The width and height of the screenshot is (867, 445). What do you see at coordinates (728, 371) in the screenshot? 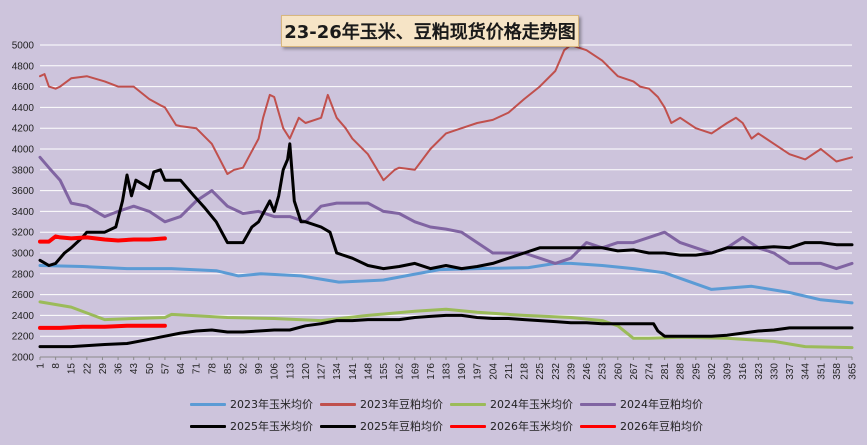
I see `x-tick-label: 309` at bounding box center [728, 371].